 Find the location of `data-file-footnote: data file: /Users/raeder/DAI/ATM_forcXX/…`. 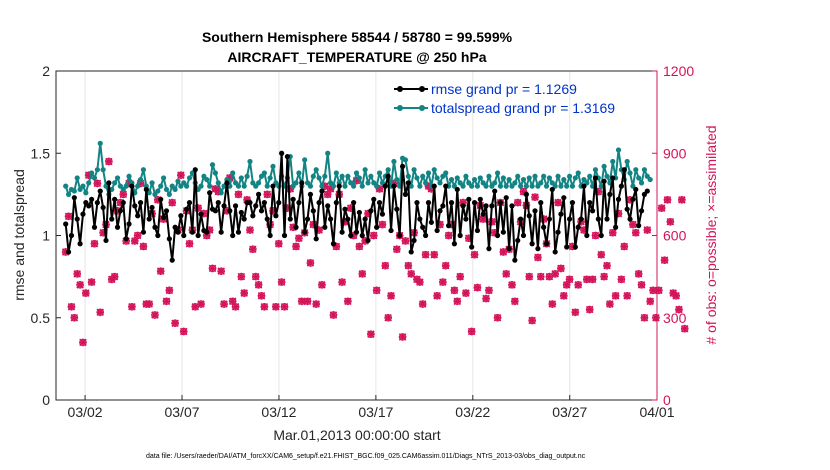

data-file-footnote: data file: /Users/raeder/DAI/ATM_forcXX/… is located at coordinates (366, 456).